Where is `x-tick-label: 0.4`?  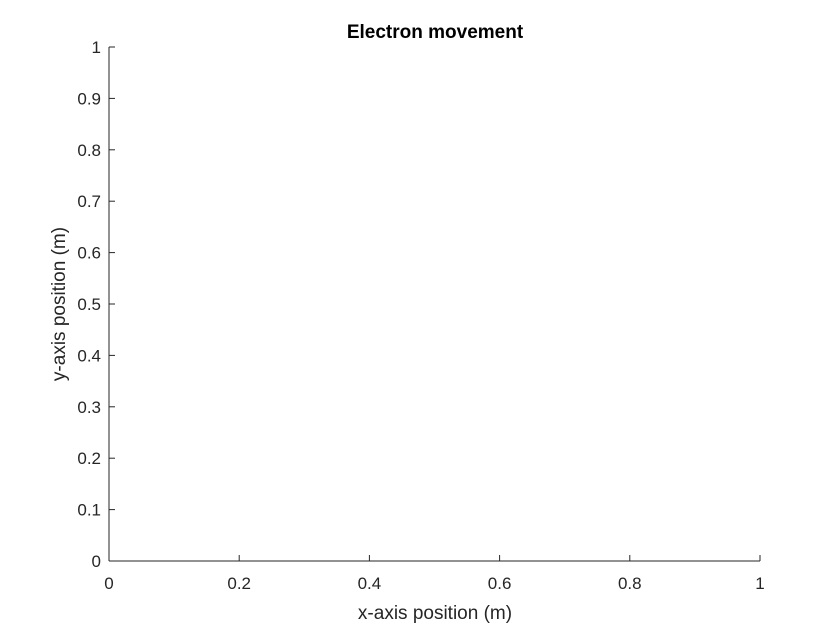 x-tick-label: 0.4 is located at coordinates (370, 583).